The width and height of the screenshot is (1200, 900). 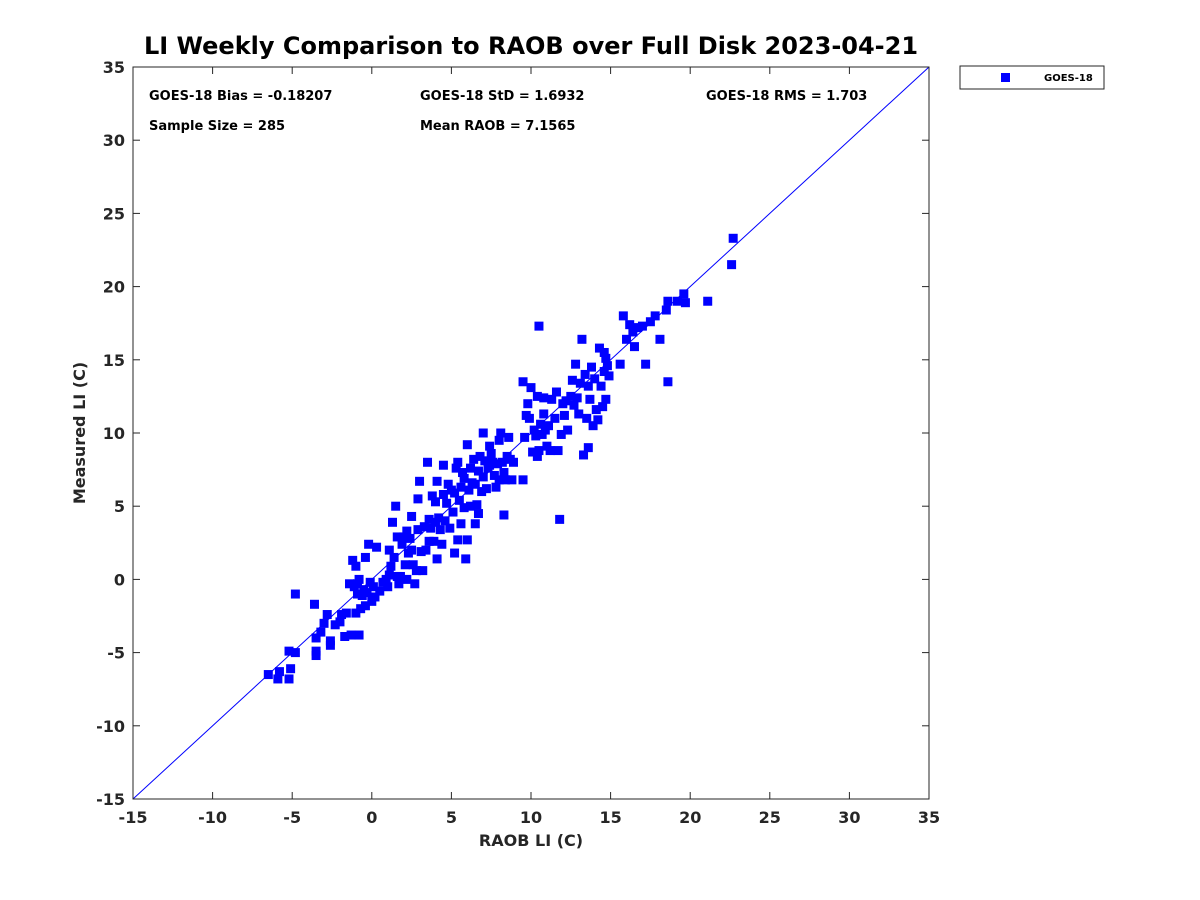 What do you see at coordinates (240, 96) in the screenshot?
I see `stat-bias: GOES-18 Bias = -0.18207` at bounding box center [240, 96].